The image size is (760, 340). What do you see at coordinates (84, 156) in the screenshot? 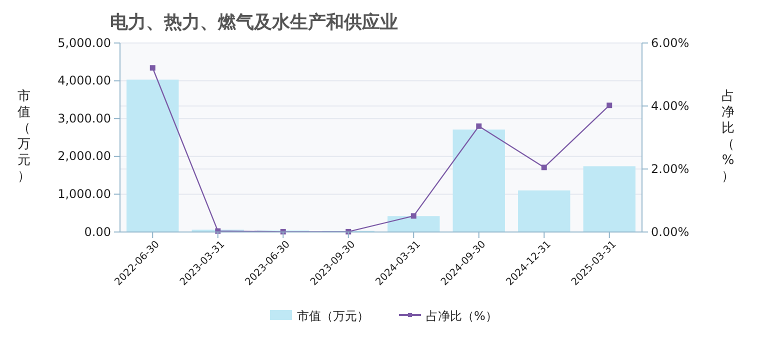
I see `y-tick-label: 2,000.00` at bounding box center [84, 156].